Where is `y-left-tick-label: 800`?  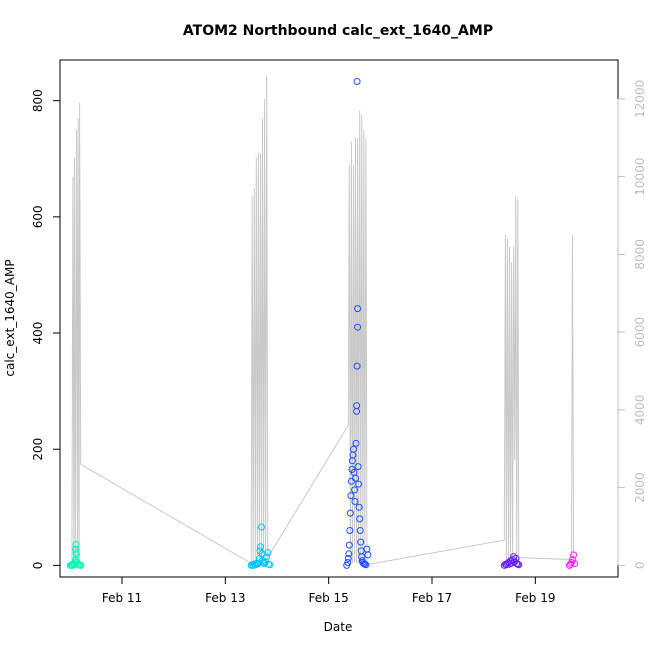
y-left-tick-label: 800 is located at coordinates (38, 100).